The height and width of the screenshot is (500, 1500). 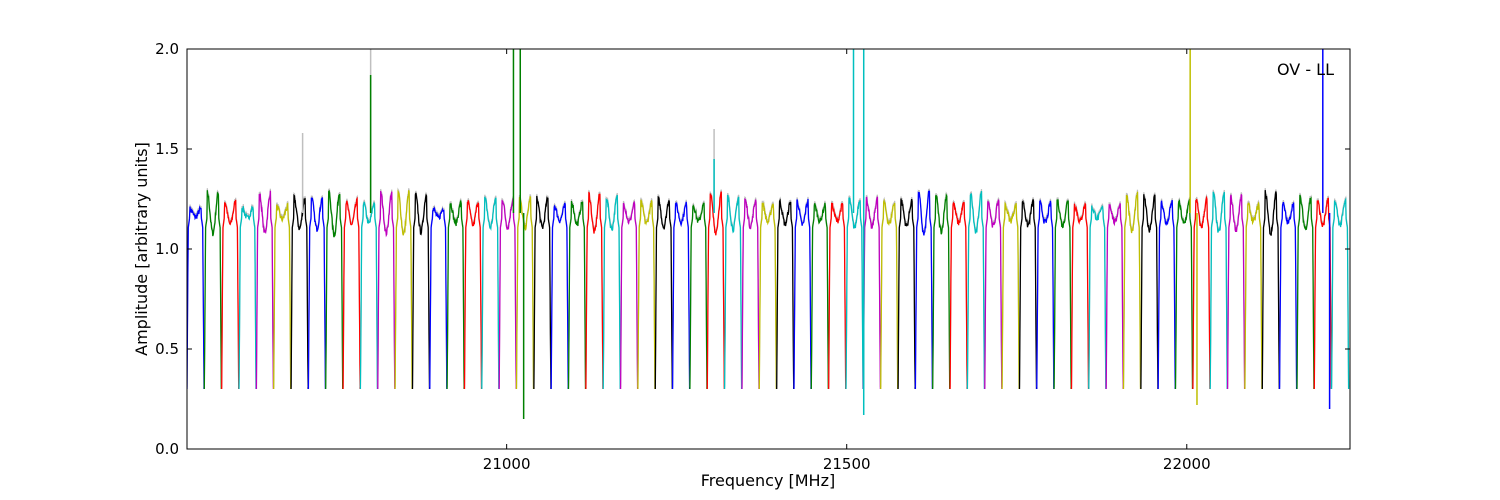 I want to click on y-tick-label: 1.5, so click(x=167, y=149).